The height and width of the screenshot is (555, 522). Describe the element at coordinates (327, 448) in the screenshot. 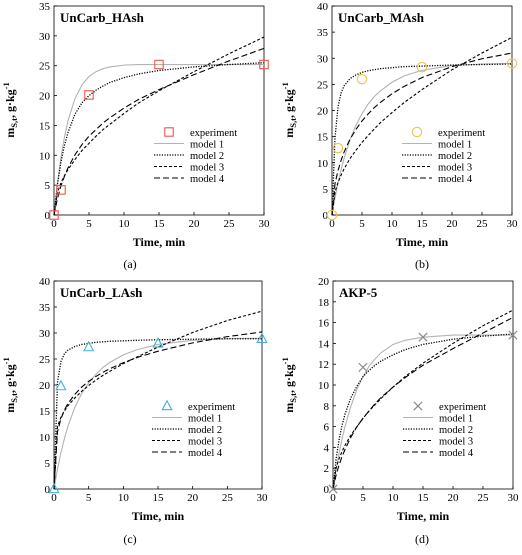

I see `y-tick-label: 4` at that location.